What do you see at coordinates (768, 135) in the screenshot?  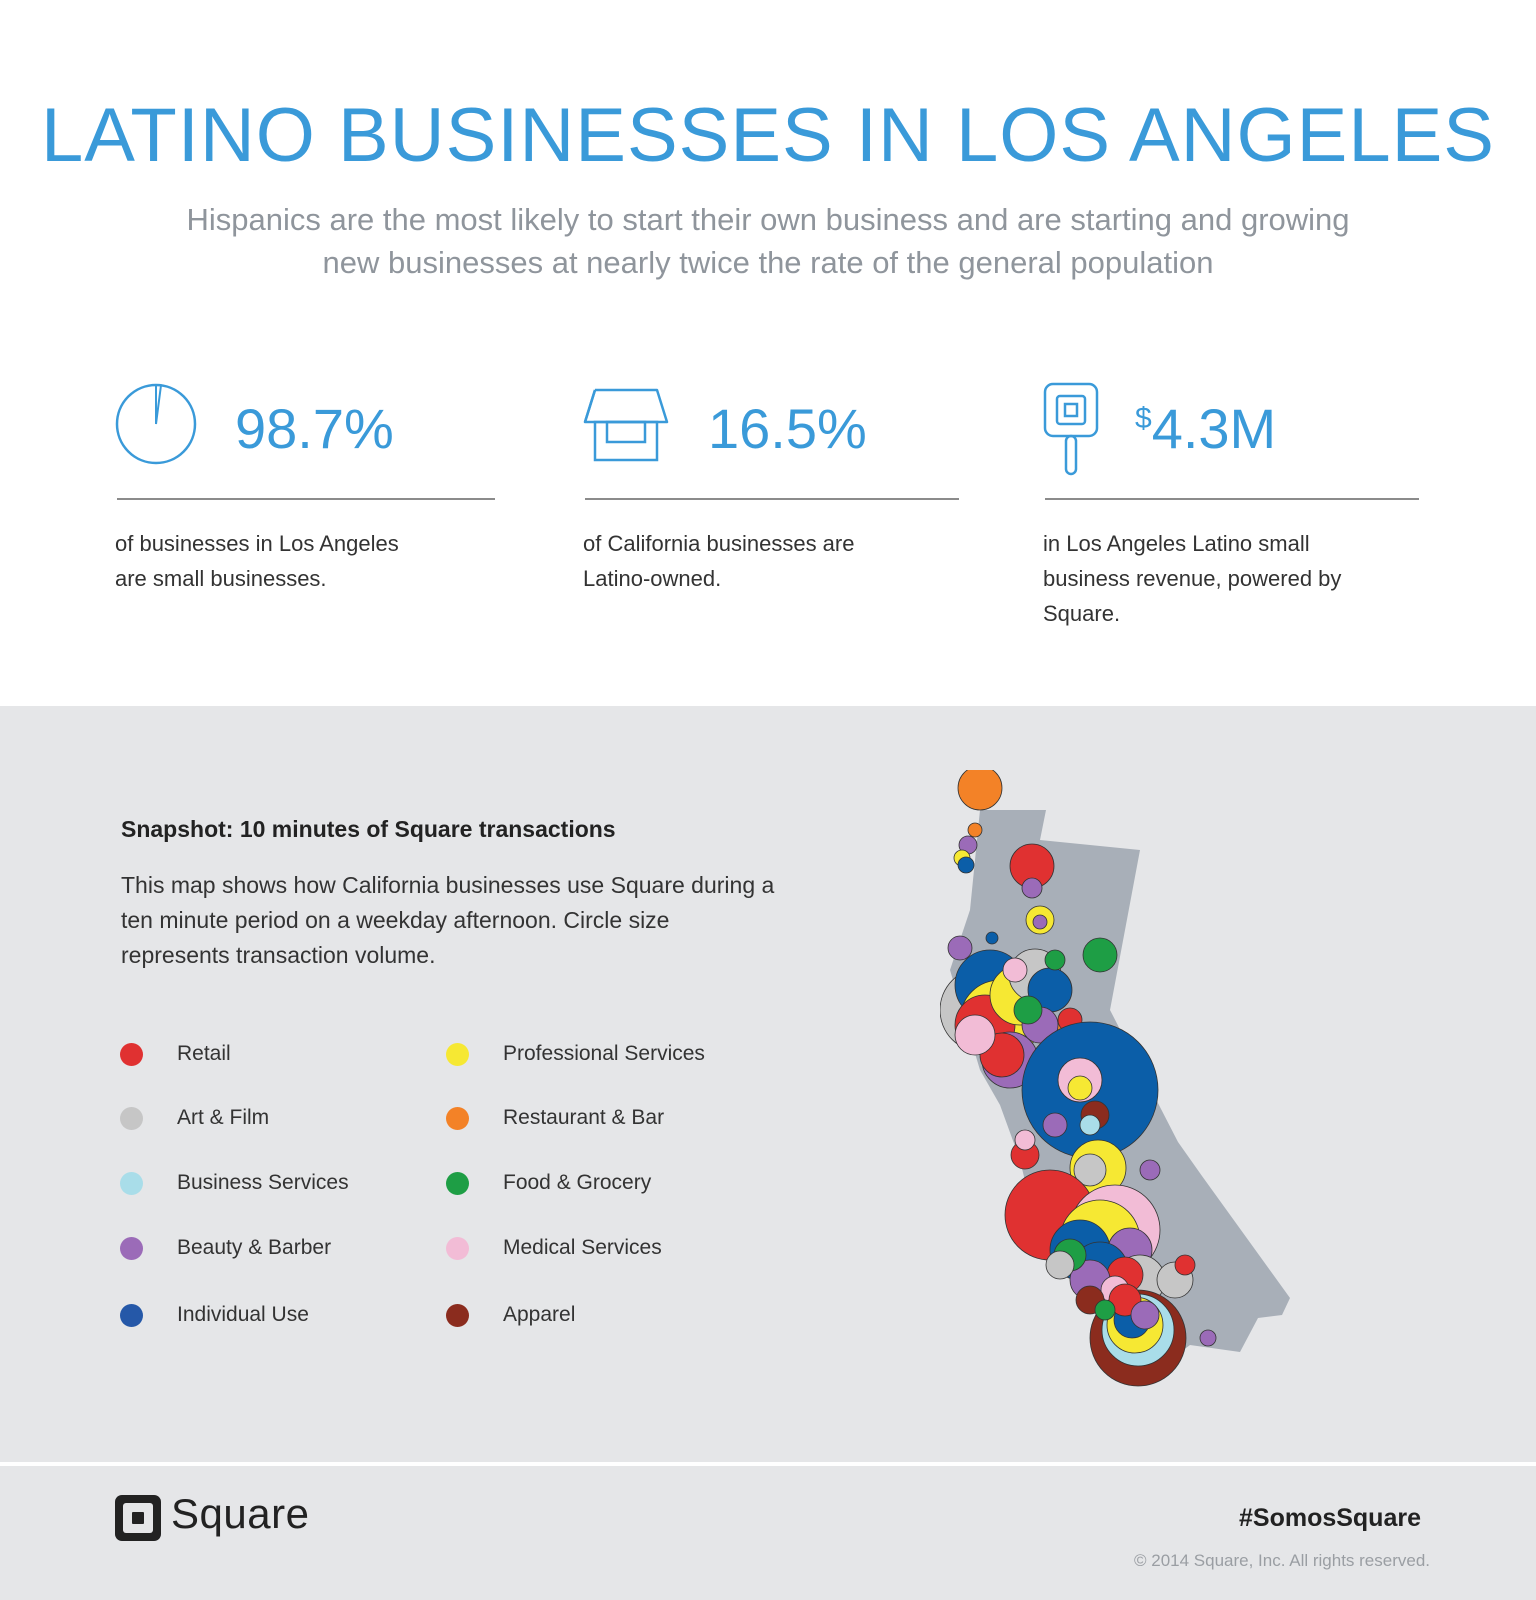 I see `page-title: LATINO BUSINESSES IN LOS ANGELES` at bounding box center [768, 135].